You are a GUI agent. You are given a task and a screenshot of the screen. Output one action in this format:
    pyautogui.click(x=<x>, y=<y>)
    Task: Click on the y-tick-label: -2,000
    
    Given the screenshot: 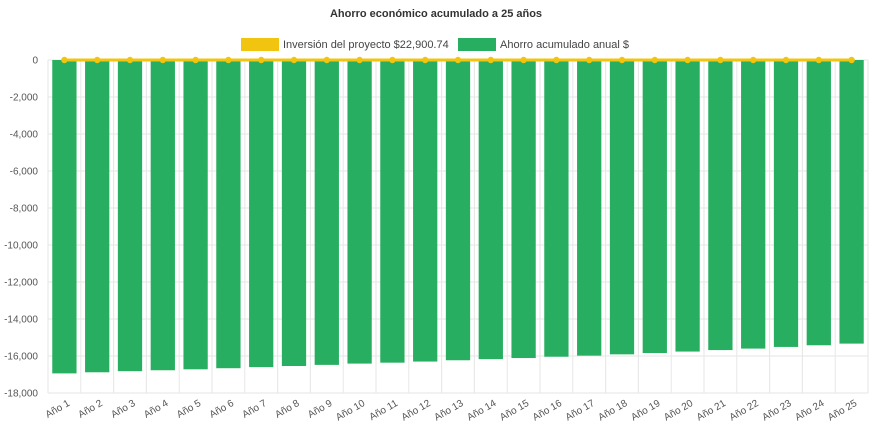 What is the action you would take?
    pyautogui.click(x=24, y=98)
    